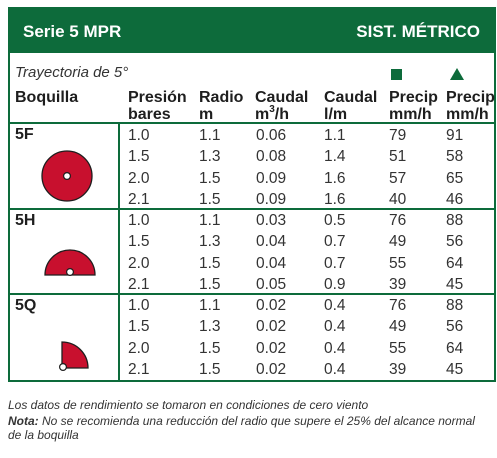  Describe the element at coordinates (413, 106) in the screenshot. I see `col-precip-square: Precip mm/h` at that location.